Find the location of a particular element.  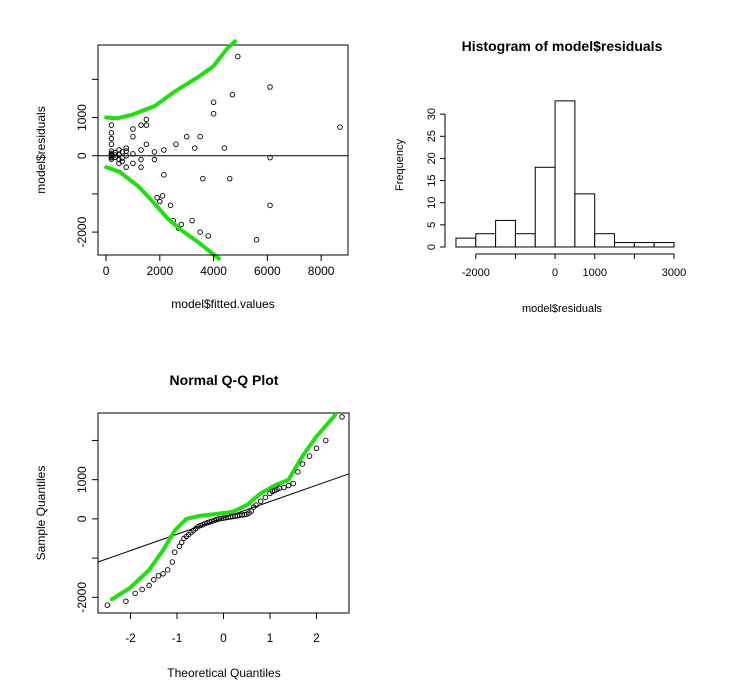

p2-x-tick-label: 3000 is located at coordinates (674, 273).